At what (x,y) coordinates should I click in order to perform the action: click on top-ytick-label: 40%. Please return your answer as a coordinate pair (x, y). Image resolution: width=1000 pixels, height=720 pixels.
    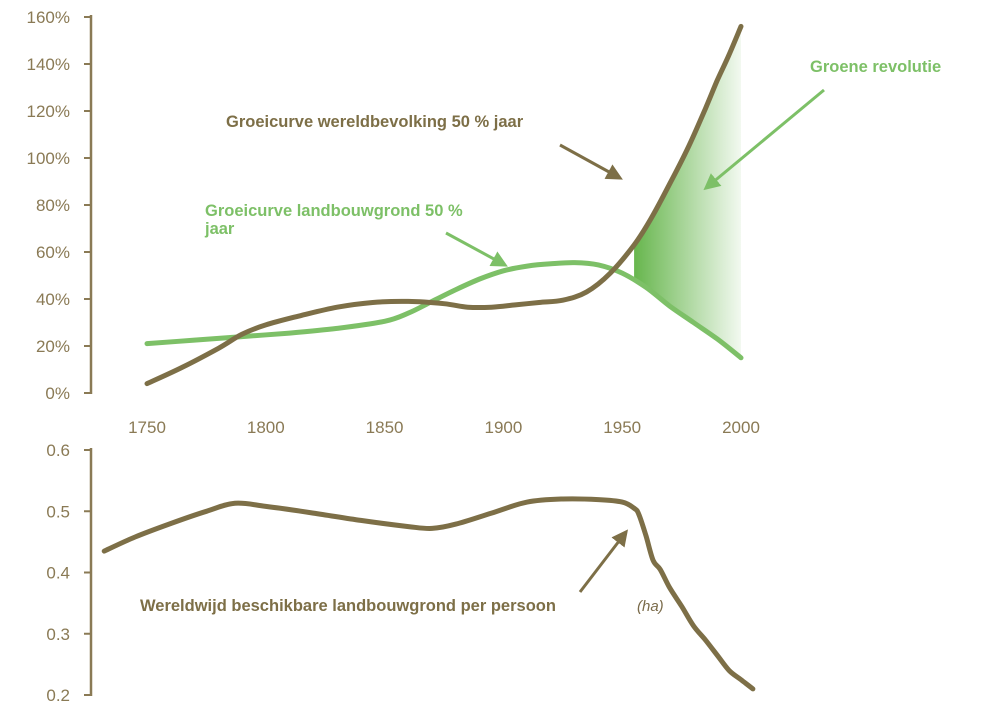
    Looking at the image, I should click on (53, 299).